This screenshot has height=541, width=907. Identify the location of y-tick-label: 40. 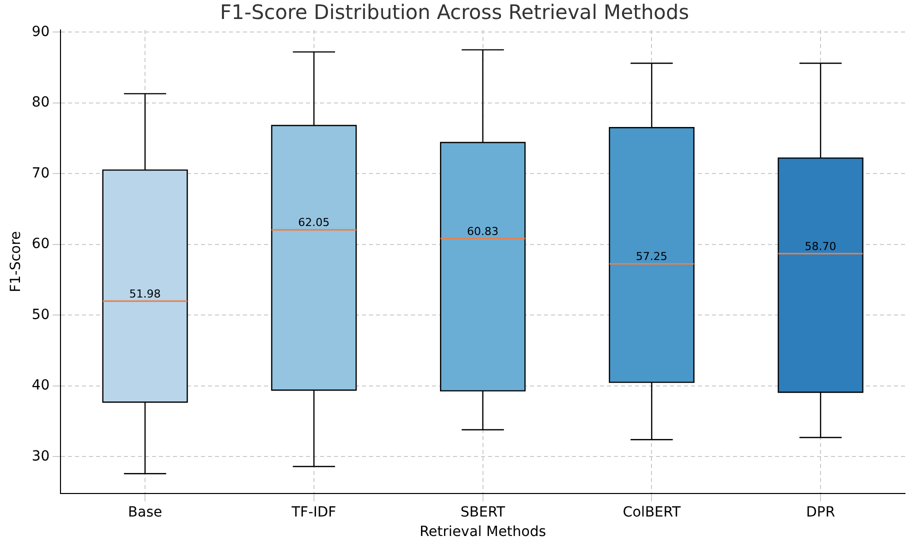
(41, 386).